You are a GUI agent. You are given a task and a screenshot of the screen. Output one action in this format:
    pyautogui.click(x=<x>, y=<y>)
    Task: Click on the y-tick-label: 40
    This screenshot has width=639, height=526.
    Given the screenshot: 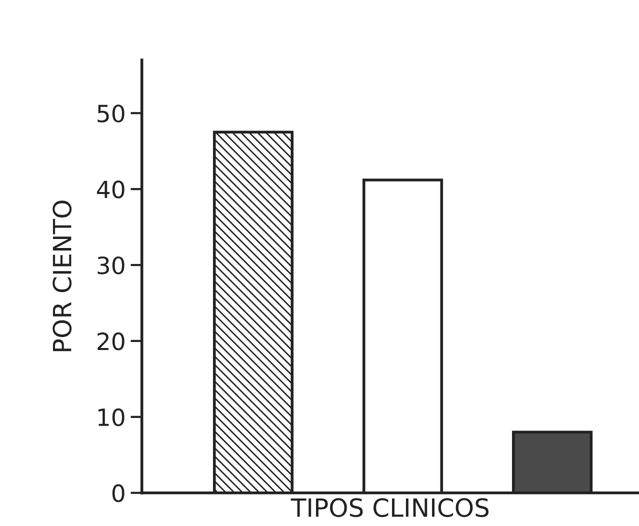 What is the action you would take?
    pyautogui.click(x=110, y=189)
    